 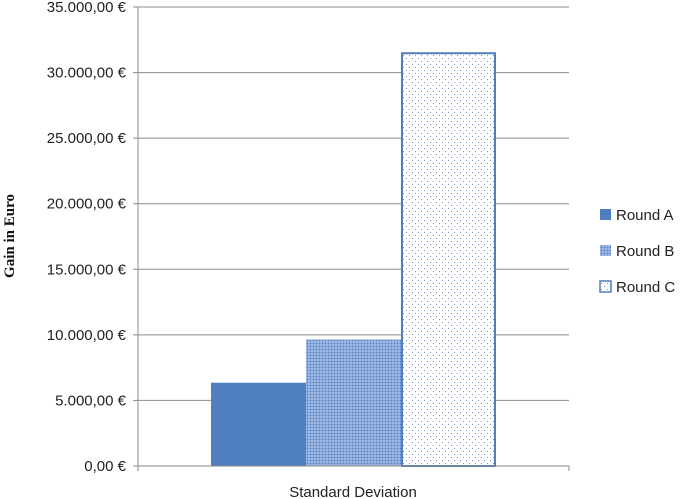 I want to click on y-tick-label: 0,00 €, so click(x=105, y=466).